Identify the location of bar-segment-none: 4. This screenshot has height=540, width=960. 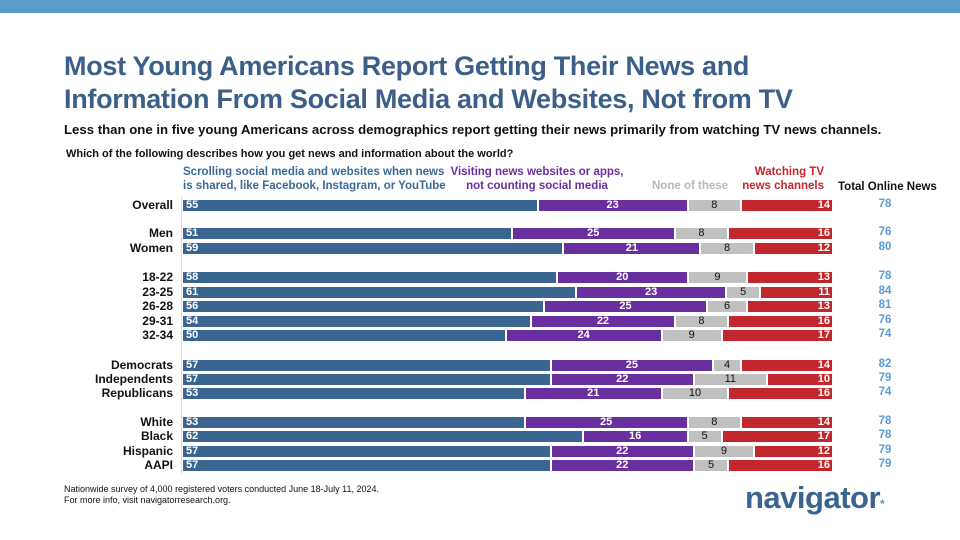
(727, 365).